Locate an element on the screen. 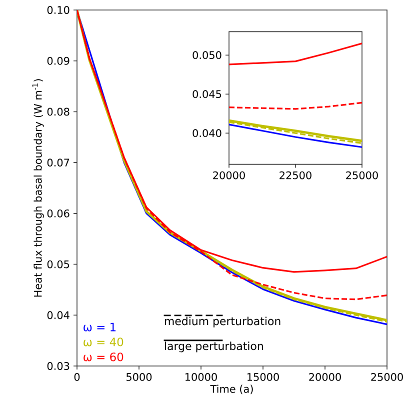 This screenshot has height=419, width=412. annotation: medium perturbation is located at coordinates (222, 322).